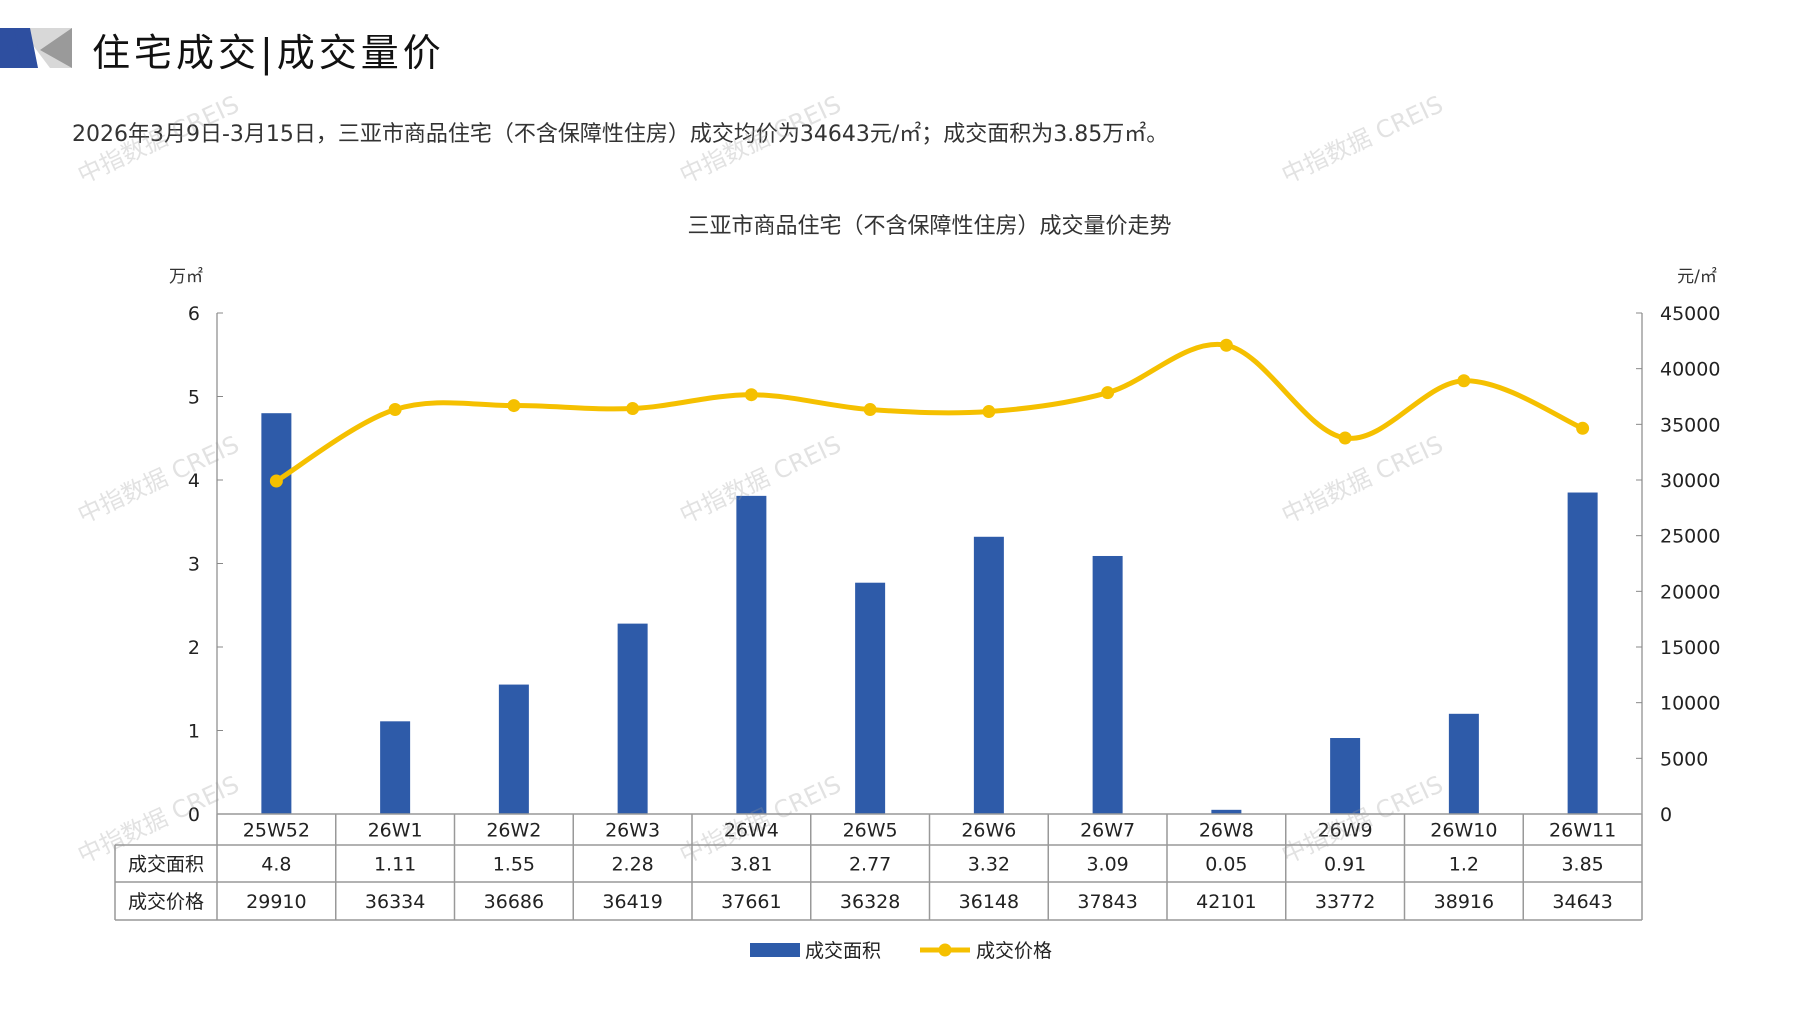 The width and height of the screenshot is (1797, 1010). I want to click on bar-26W7, so click(1107, 684).